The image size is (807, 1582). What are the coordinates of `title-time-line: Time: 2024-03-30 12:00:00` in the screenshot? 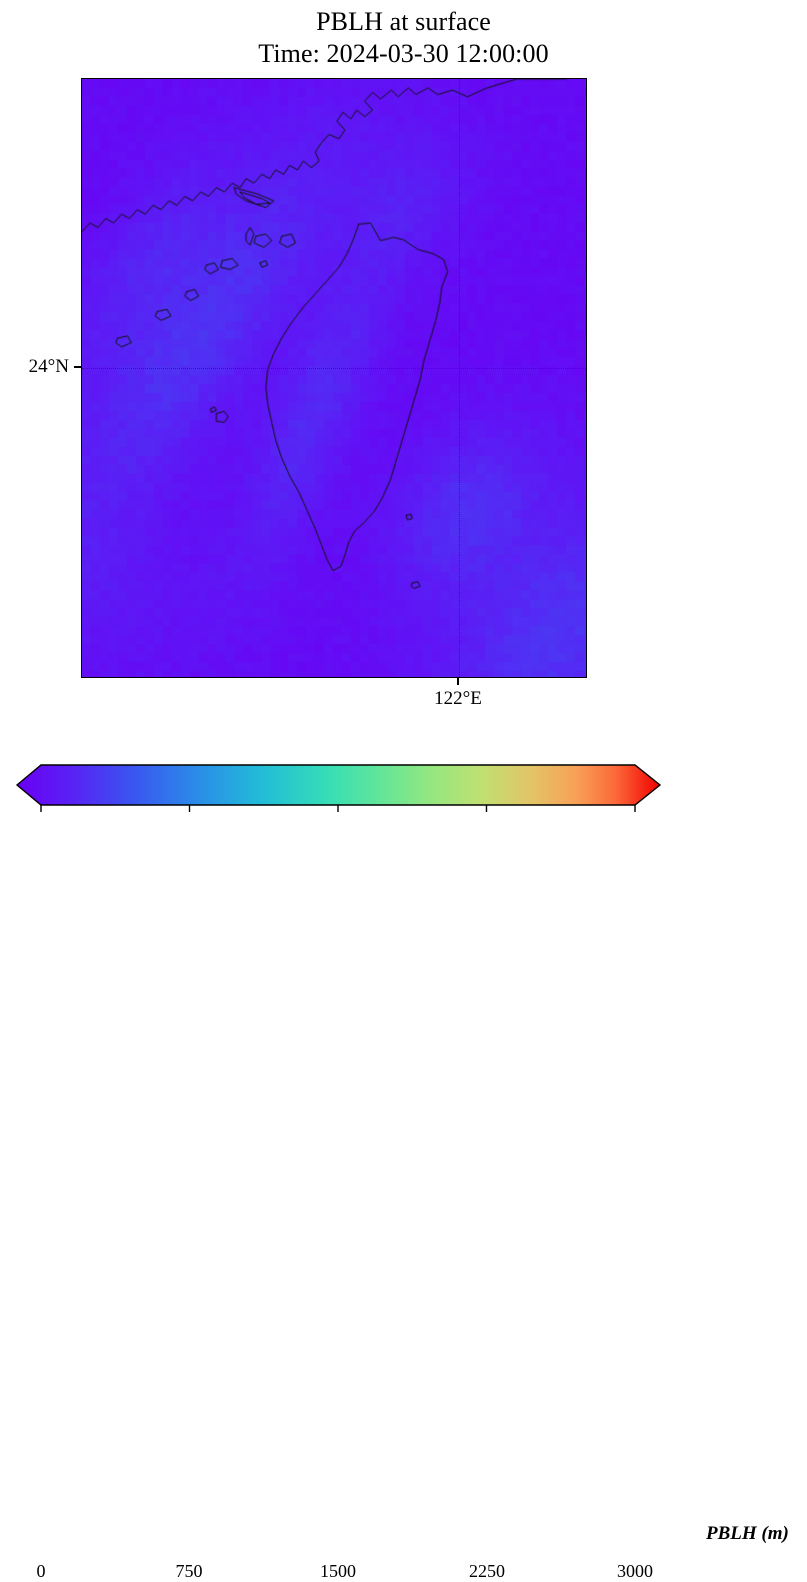 It's located at (403, 53).